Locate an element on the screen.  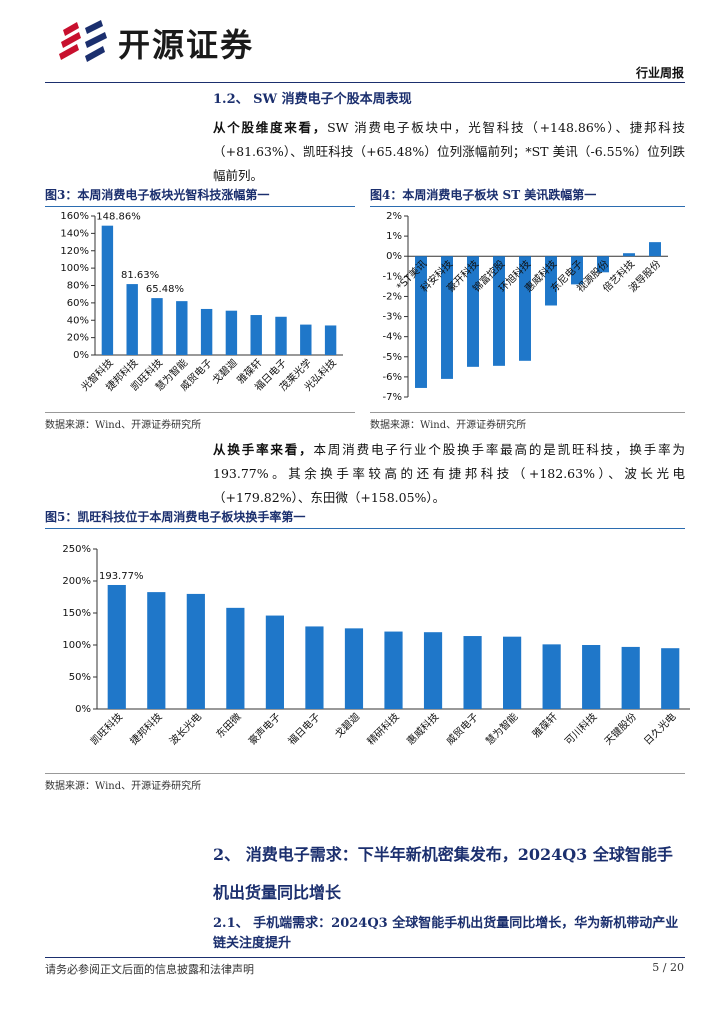
data-label: 81.63% is located at coordinates (140, 275).